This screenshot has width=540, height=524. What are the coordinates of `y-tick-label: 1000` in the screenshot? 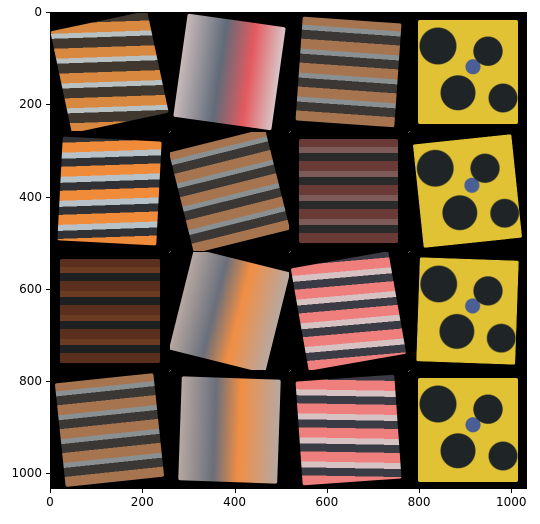 It's located at (26, 473).